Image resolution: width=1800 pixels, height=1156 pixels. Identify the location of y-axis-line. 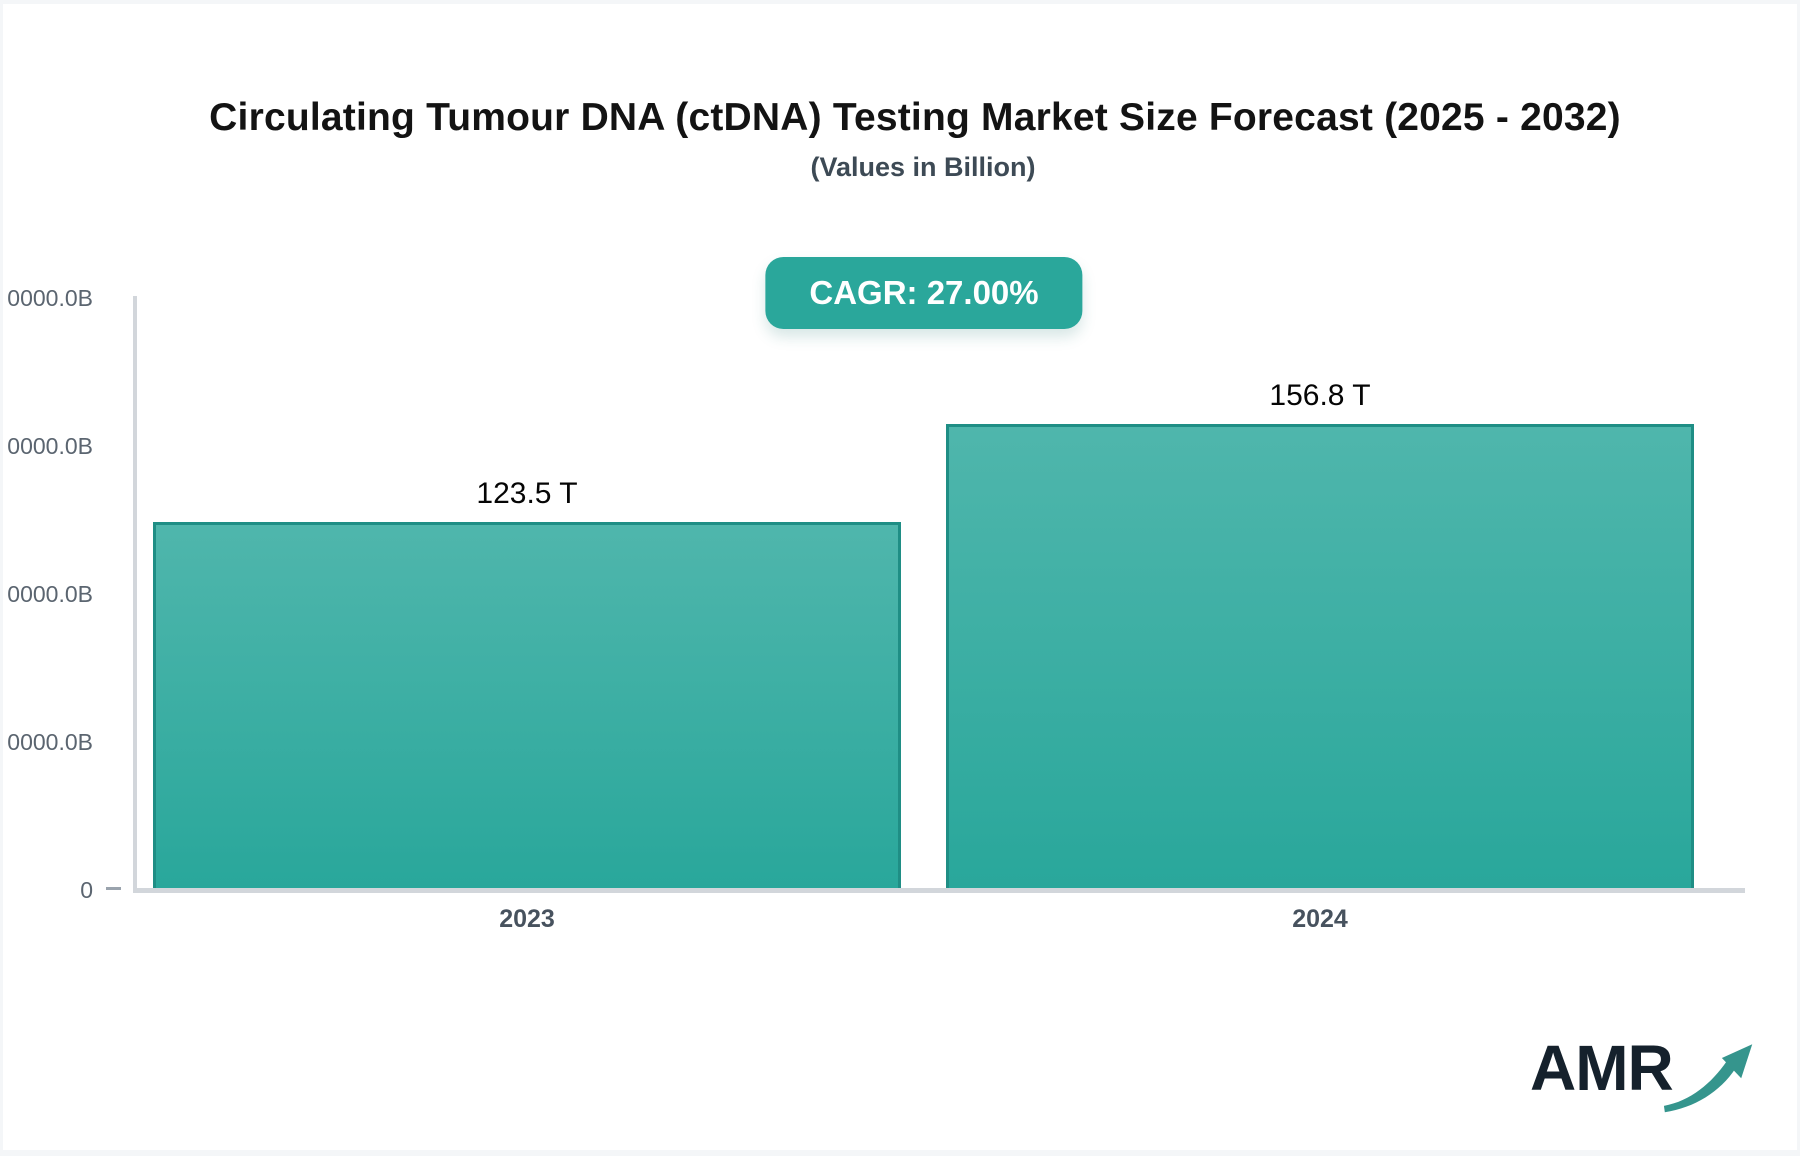
(135, 593).